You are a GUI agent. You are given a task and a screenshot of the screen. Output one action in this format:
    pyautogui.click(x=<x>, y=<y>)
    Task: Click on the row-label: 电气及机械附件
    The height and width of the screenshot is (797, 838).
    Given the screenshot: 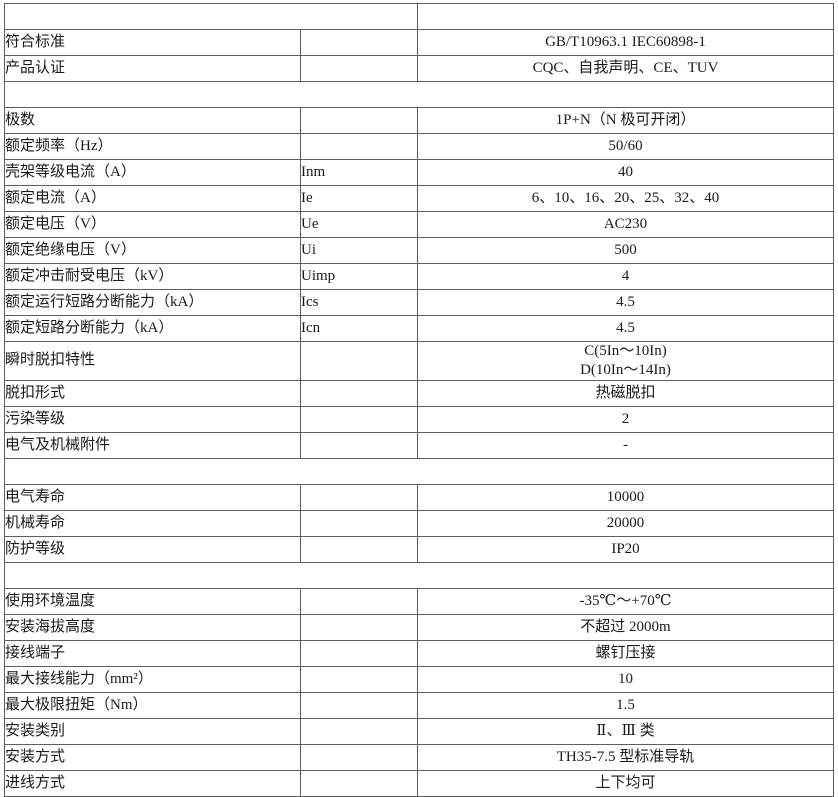 What is the action you would take?
    pyautogui.click(x=152, y=445)
    